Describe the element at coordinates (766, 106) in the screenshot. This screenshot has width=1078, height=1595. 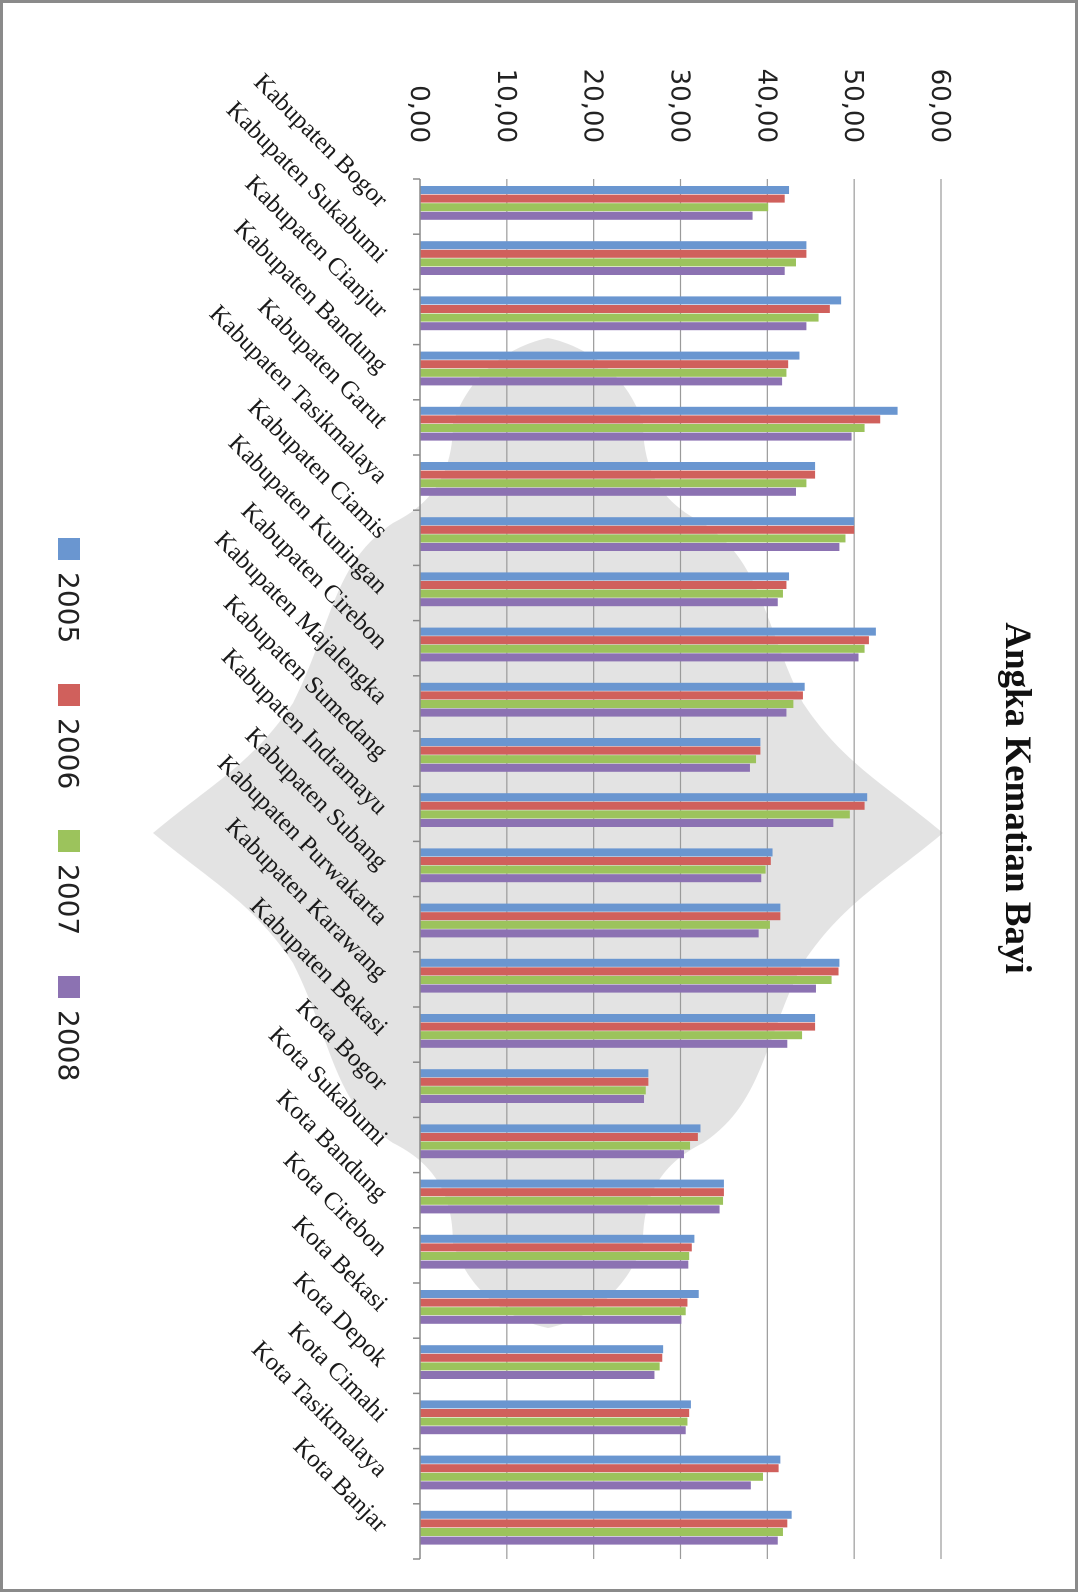
I see `tick-label: 40,00` at that location.